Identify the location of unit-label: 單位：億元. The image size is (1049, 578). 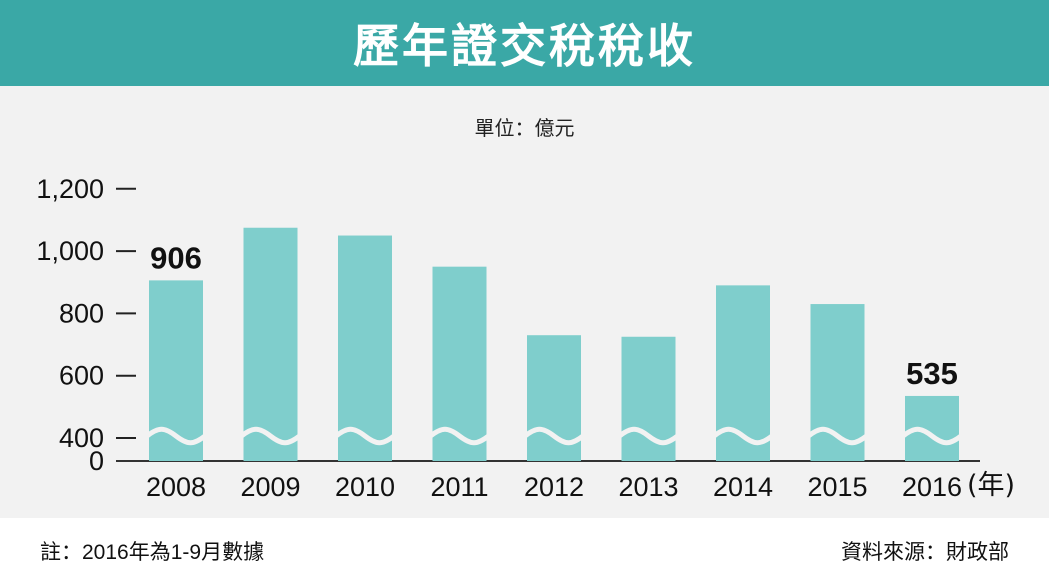
(524, 129).